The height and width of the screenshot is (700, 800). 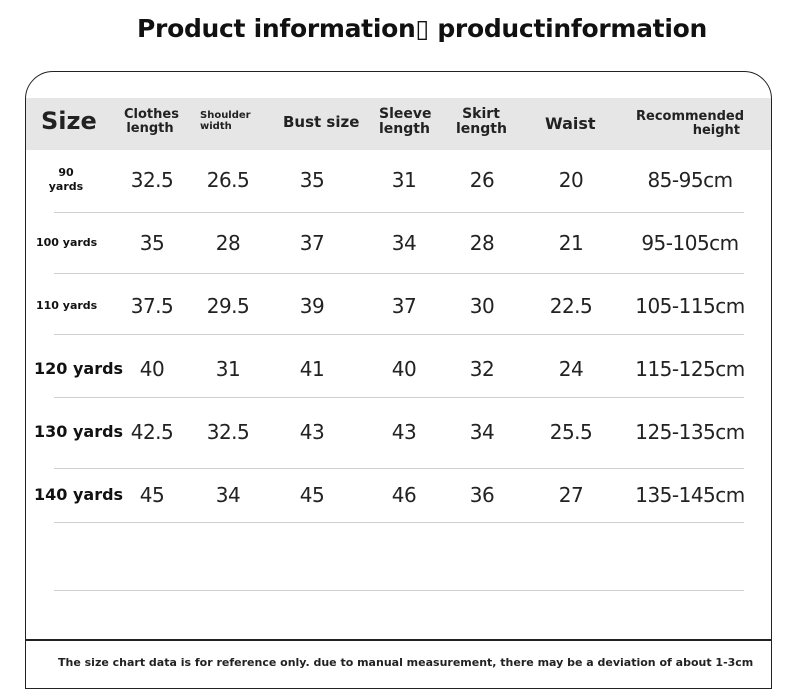 I want to click on cell-bust-size: 45, so click(x=312, y=495).